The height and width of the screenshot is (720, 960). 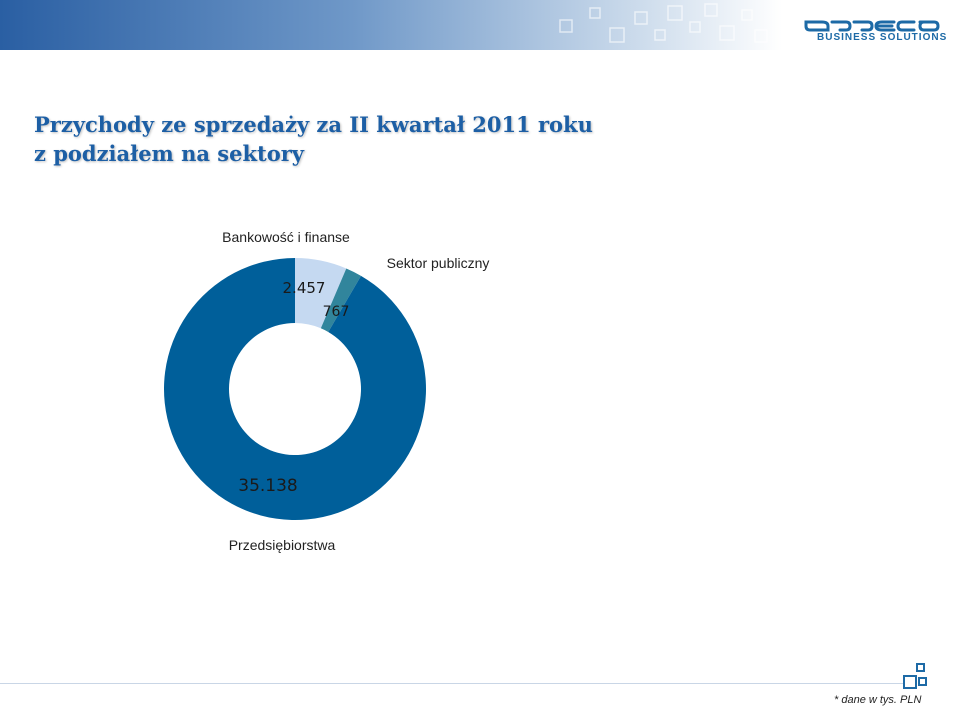 What do you see at coordinates (282, 545) in the screenshot?
I see `slice-category-label: Przedsiębiorstwa` at bounding box center [282, 545].